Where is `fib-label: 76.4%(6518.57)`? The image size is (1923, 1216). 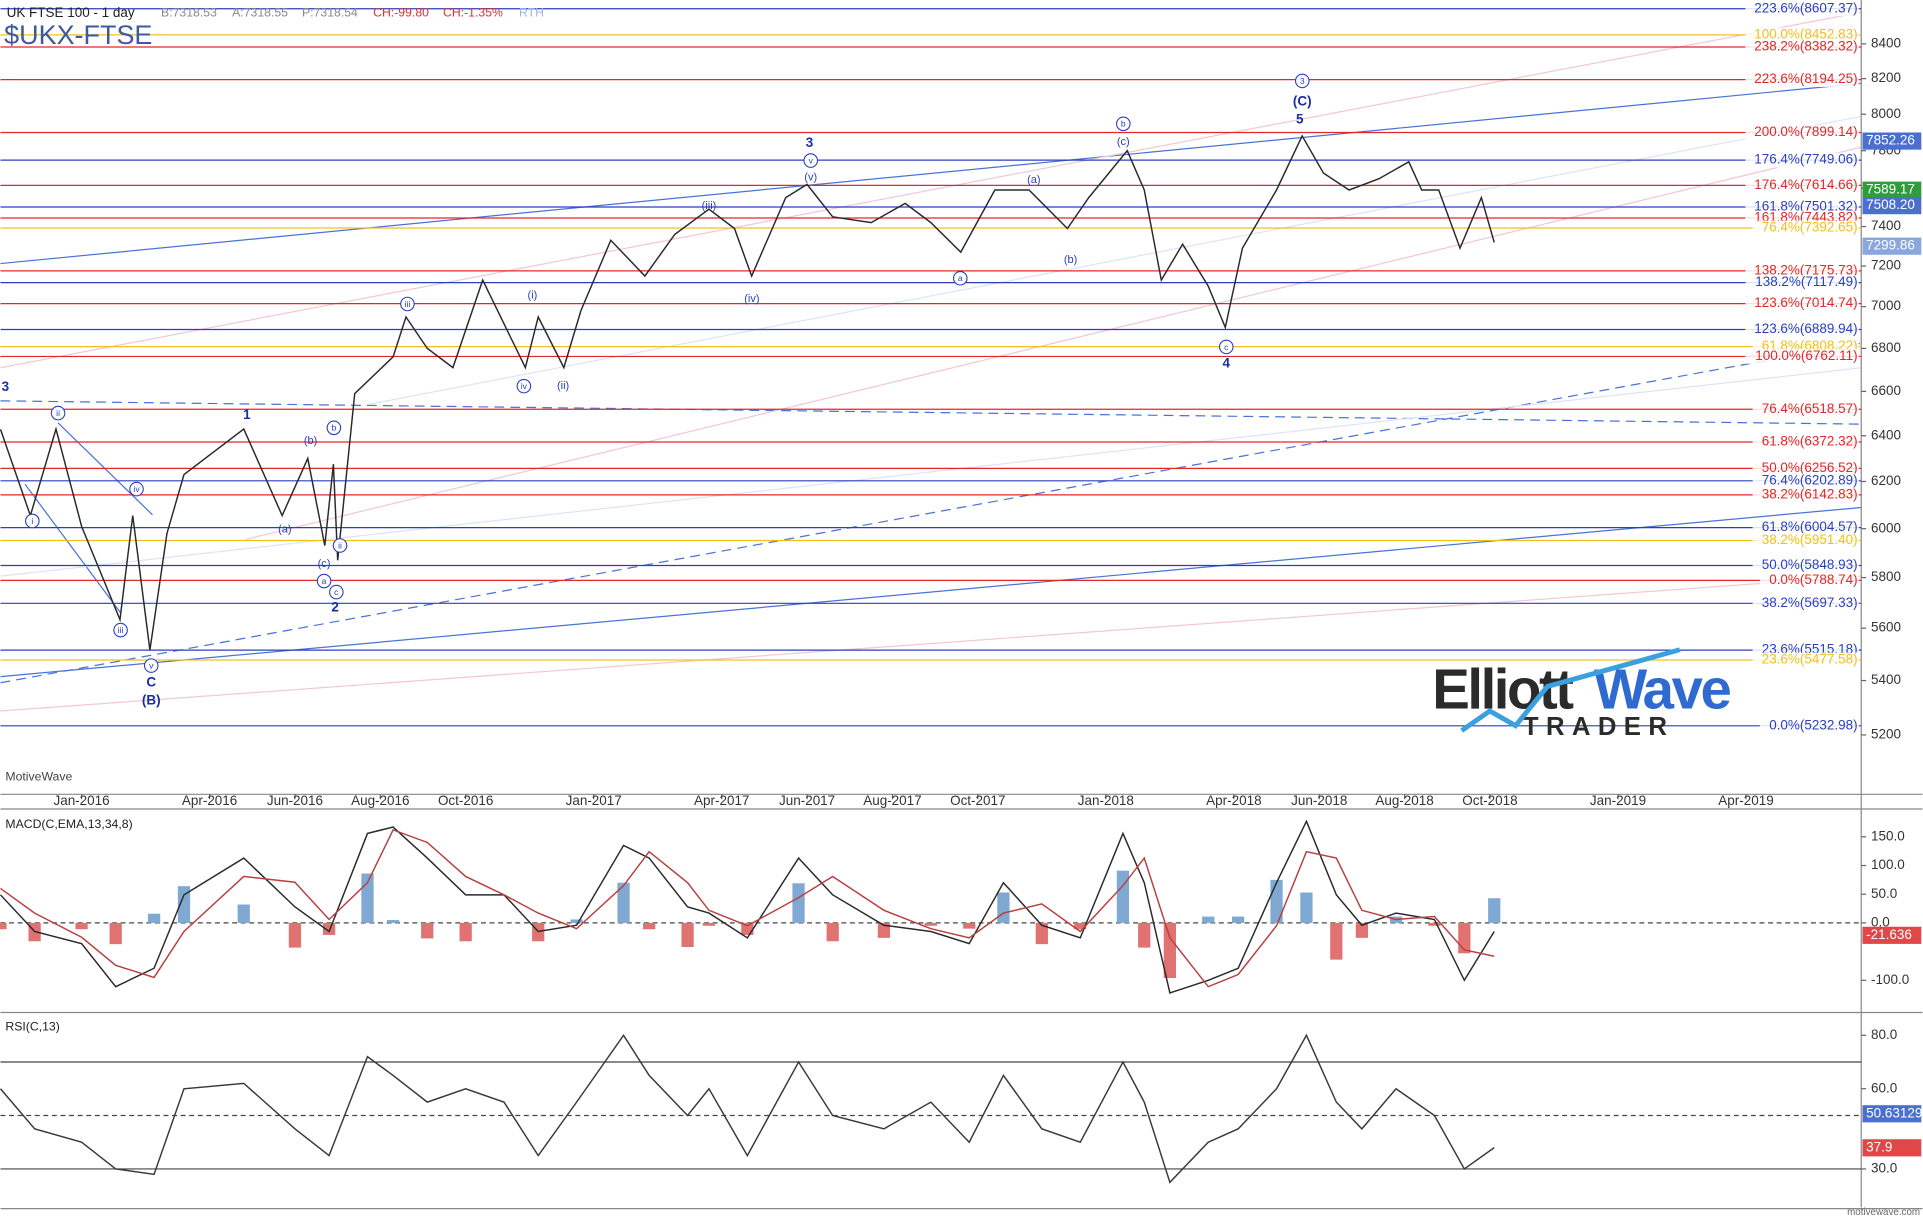
fib-label: 76.4%(6518.57) is located at coordinates (1810, 408).